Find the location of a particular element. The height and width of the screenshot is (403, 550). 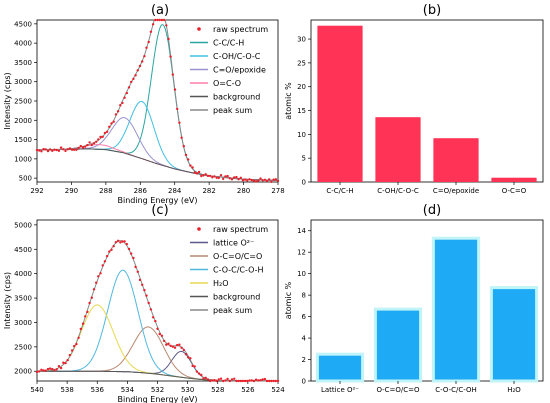

y-tick-label: 8 is located at coordinates (304, 296).